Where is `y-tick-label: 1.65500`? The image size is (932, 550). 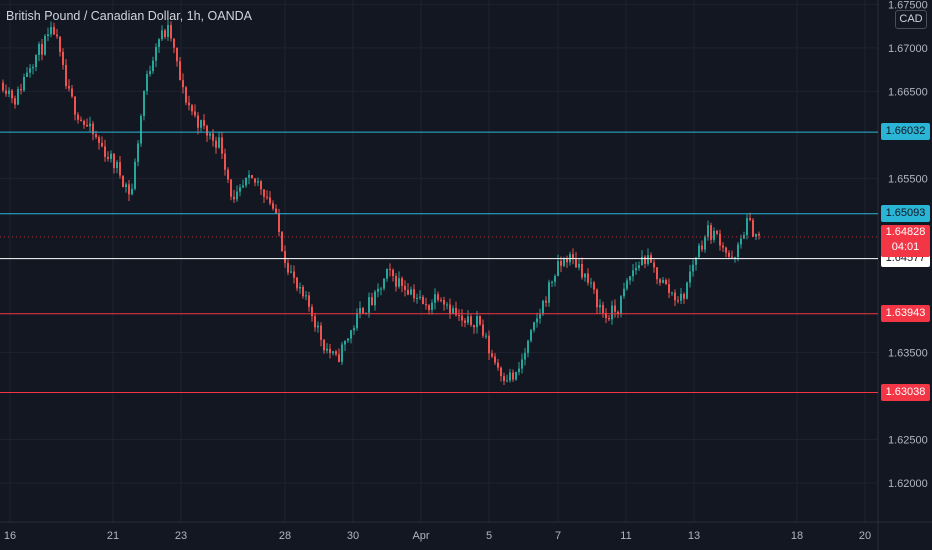 y-tick-label: 1.65500 is located at coordinates (908, 179).